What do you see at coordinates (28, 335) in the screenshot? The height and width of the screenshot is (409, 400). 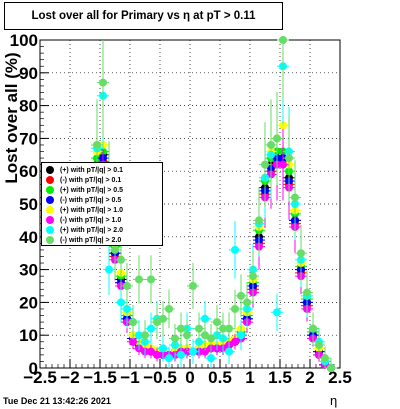 I see `y-tick-label: 10` at bounding box center [28, 335].